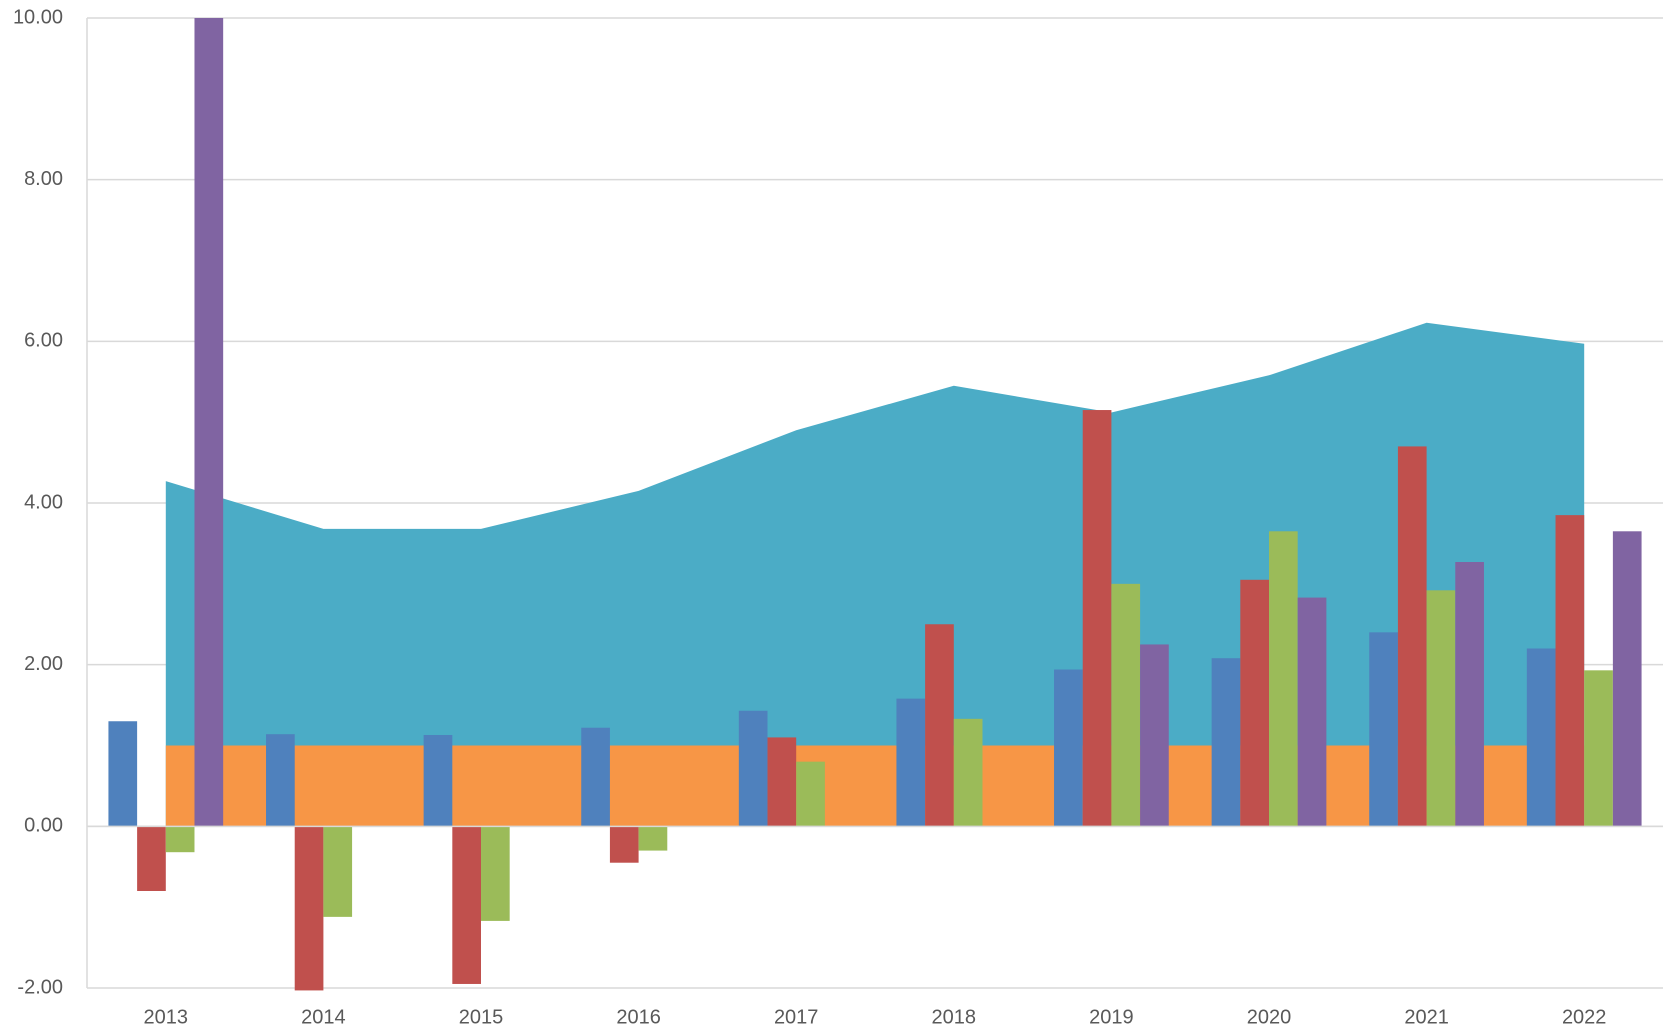  What do you see at coordinates (43, 179) in the screenshot?
I see `y-tick-label: 8.00` at bounding box center [43, 179].